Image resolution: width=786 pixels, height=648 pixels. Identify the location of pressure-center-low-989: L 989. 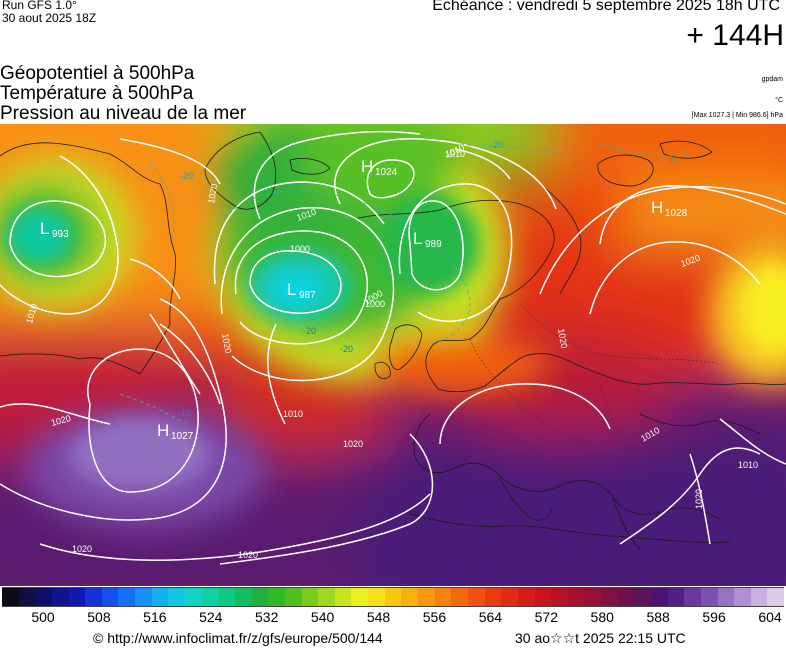
(427, 239).